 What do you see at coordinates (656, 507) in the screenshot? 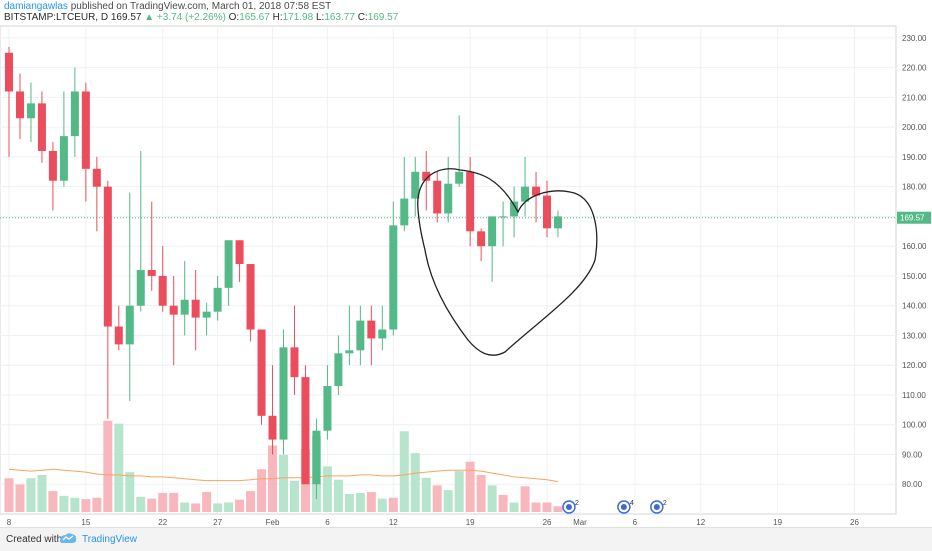
I see `event-marker-dot` at bounding box center [656, 507].